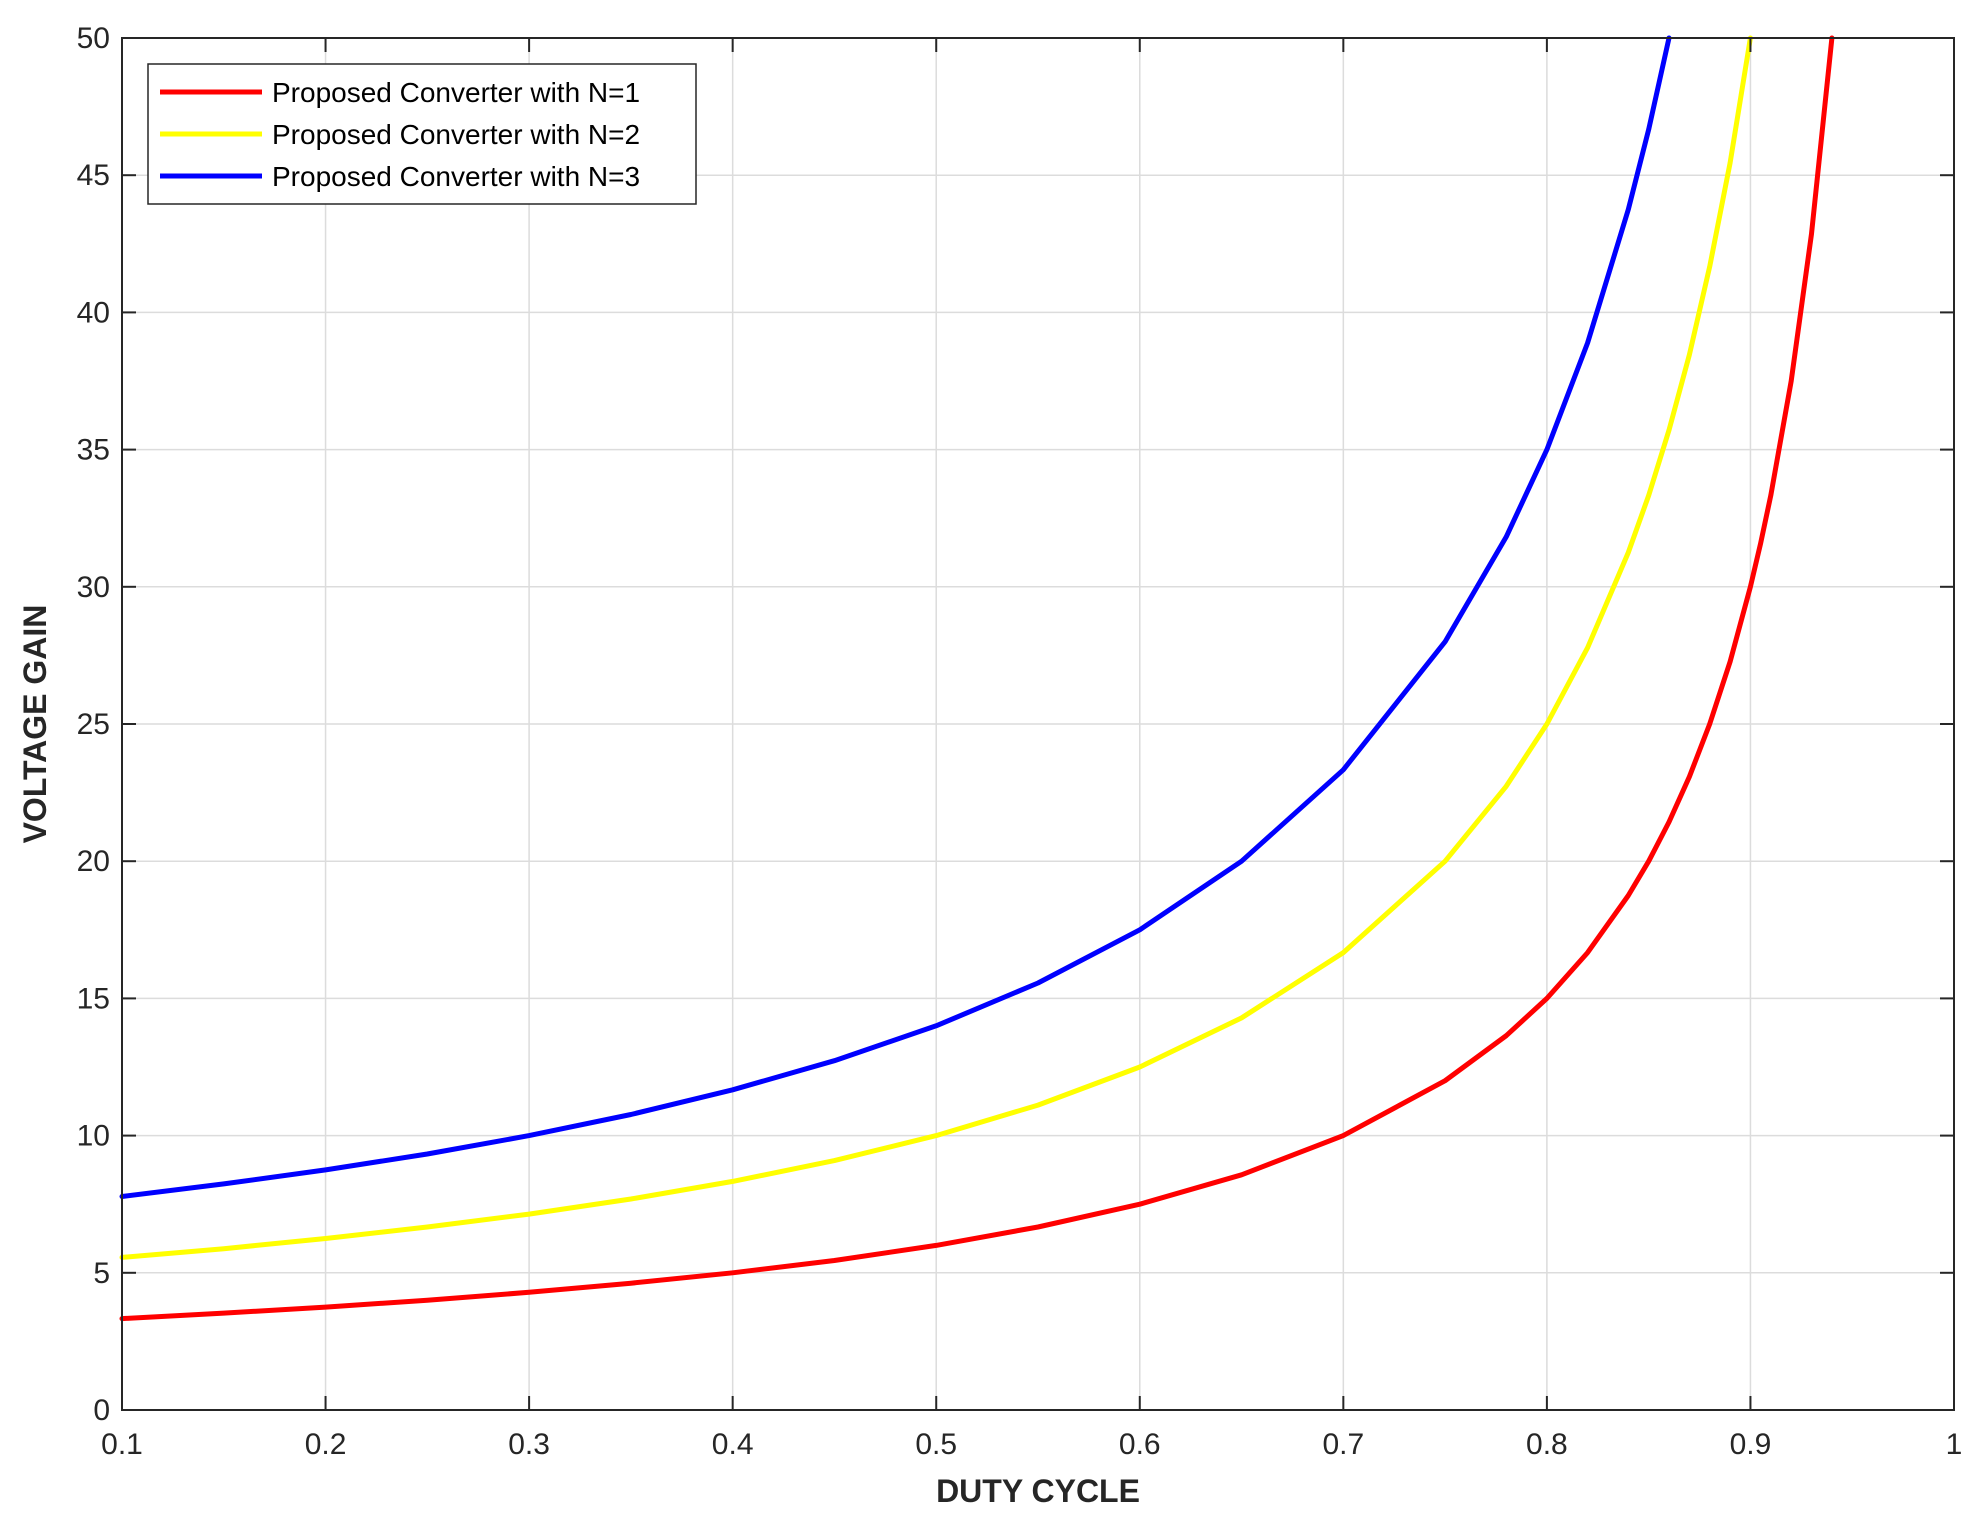  I want to click on x-tick-label: 0.6, so click(1140, 1444).